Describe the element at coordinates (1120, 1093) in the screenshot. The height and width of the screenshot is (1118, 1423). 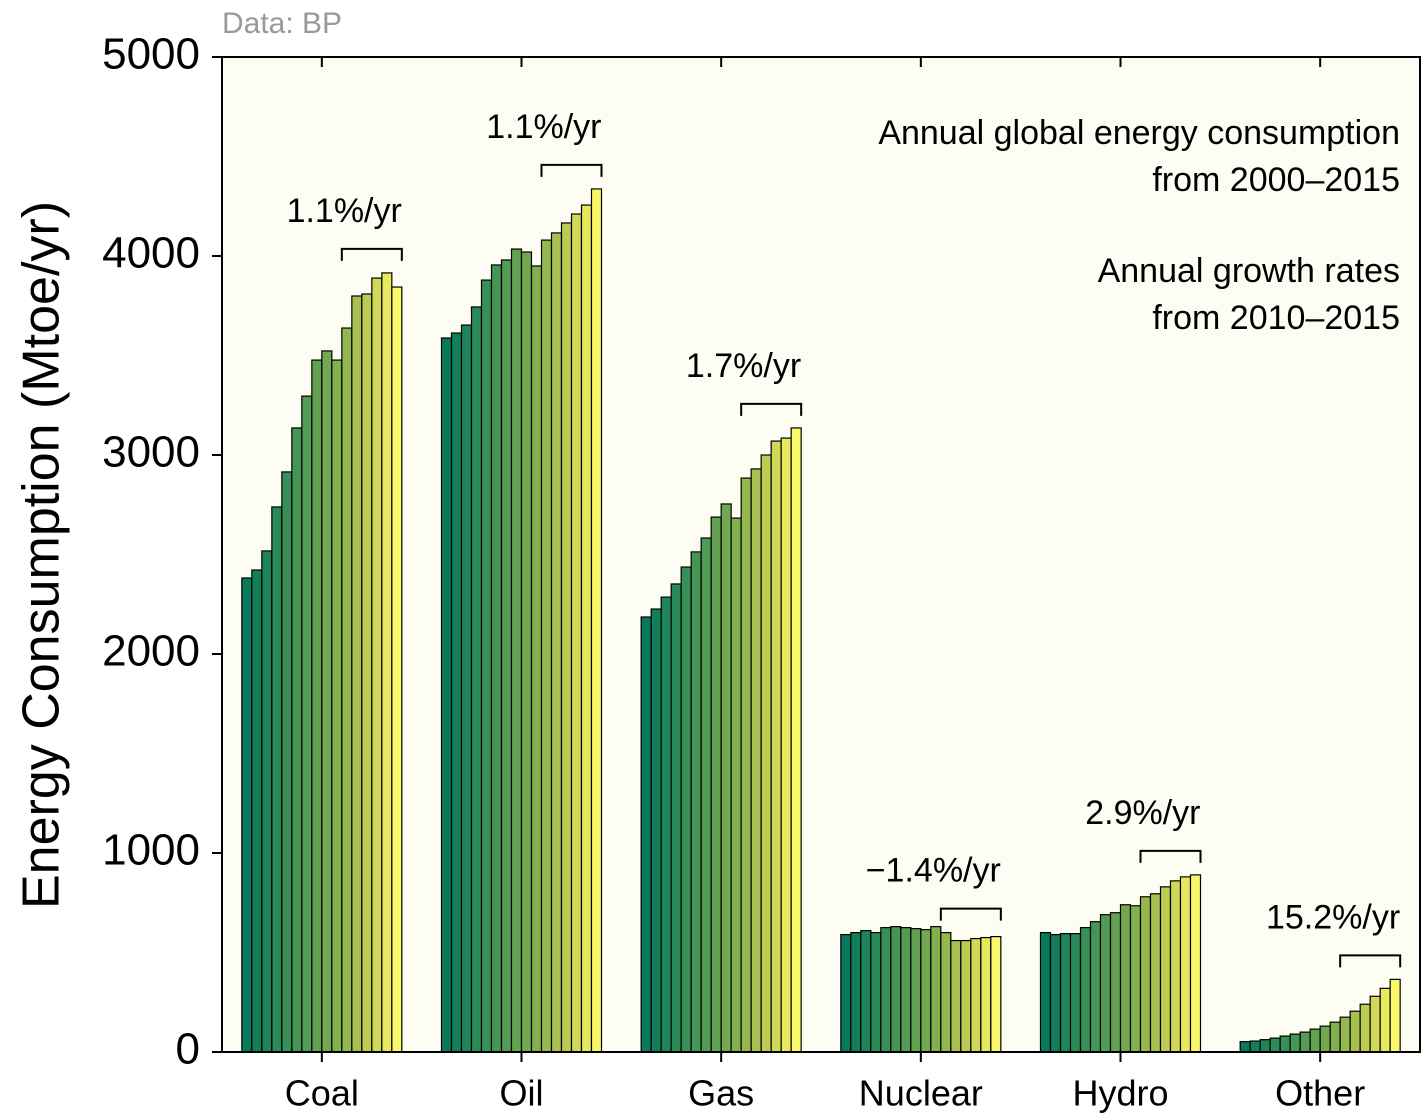
I see `x-tick-label: Hydro` at that location.